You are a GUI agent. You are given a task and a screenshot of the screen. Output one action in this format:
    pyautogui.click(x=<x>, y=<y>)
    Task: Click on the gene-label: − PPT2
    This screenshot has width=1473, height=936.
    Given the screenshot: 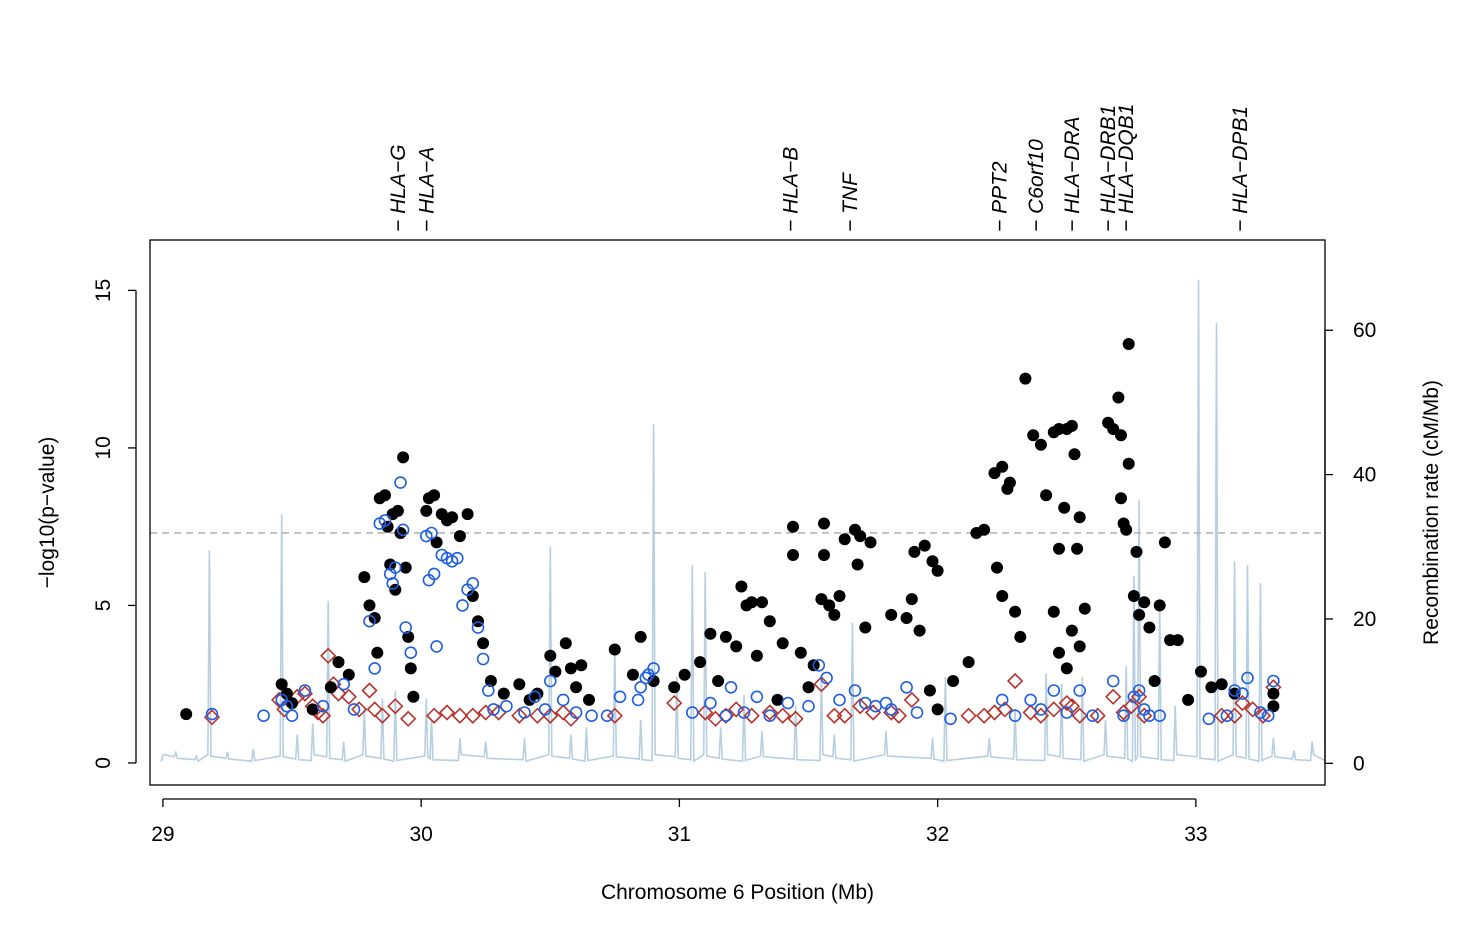 What is the action you would take?
    pyautogui.click(x=1000, y=196)
    